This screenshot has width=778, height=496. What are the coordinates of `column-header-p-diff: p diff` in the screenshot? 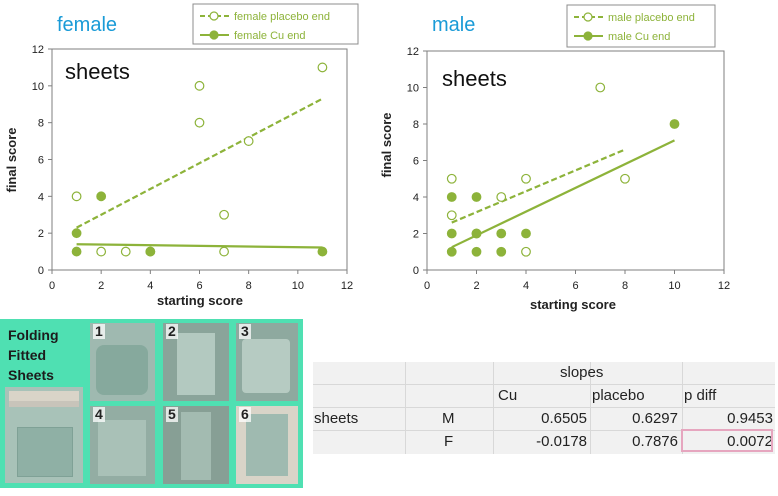 It's located at (700, 395).